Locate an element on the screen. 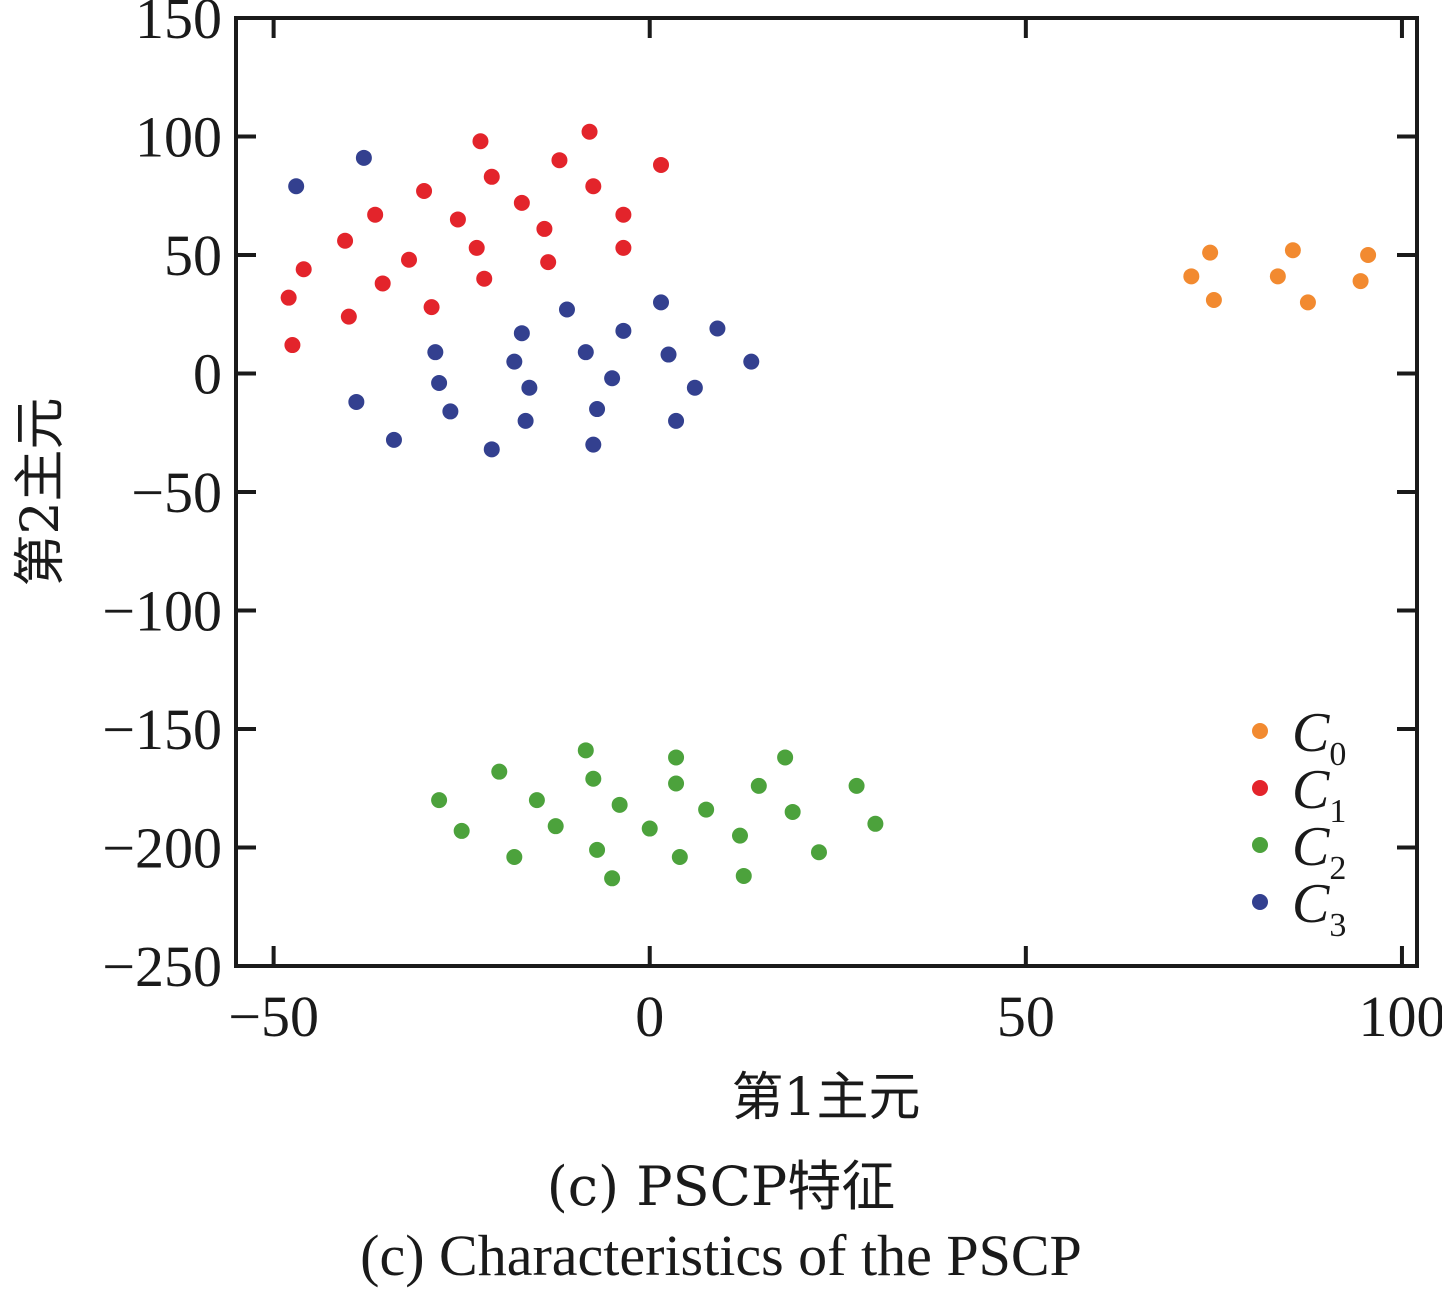  x-tick-label: 50 is located at coordinates (1026, 1016).